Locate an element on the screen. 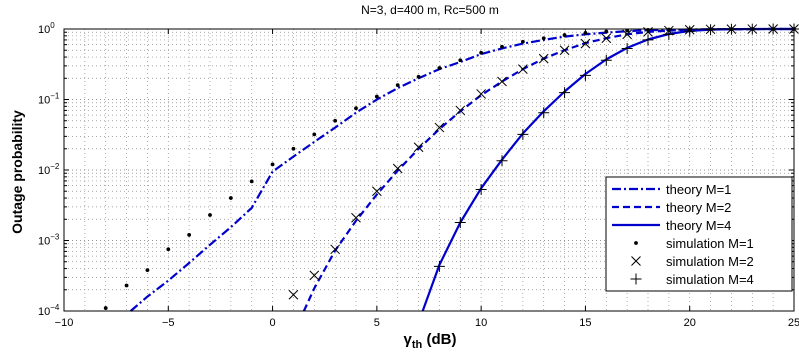 The width and height of the screenshot is (799, 358). x-tick-label: 0 is located at coordinates (273, 323).